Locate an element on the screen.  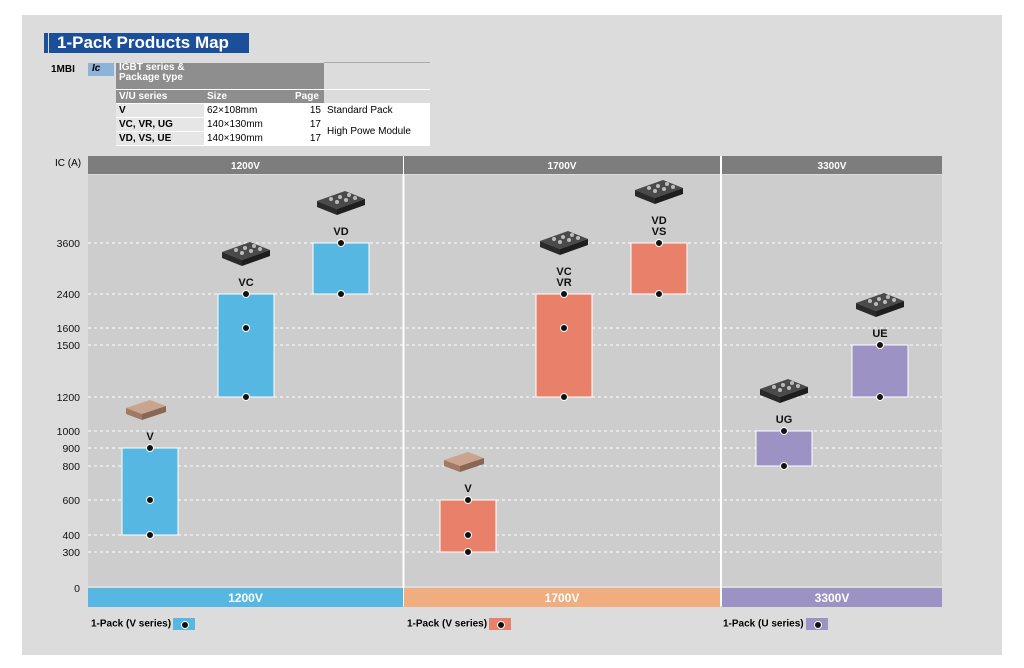
bottom-section-label: 1200V is located at coordinates (245, 598).